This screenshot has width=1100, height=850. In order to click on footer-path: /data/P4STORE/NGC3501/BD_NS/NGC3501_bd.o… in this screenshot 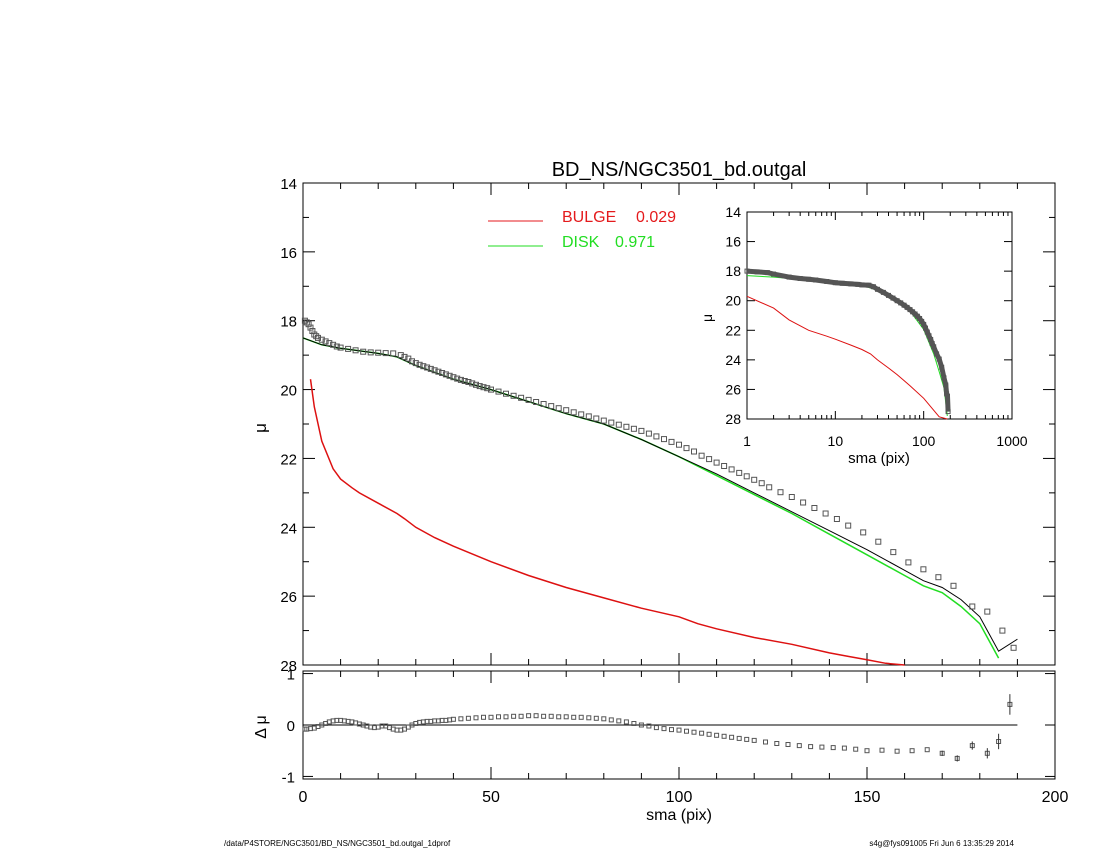, I will do `click(337, 843)`.